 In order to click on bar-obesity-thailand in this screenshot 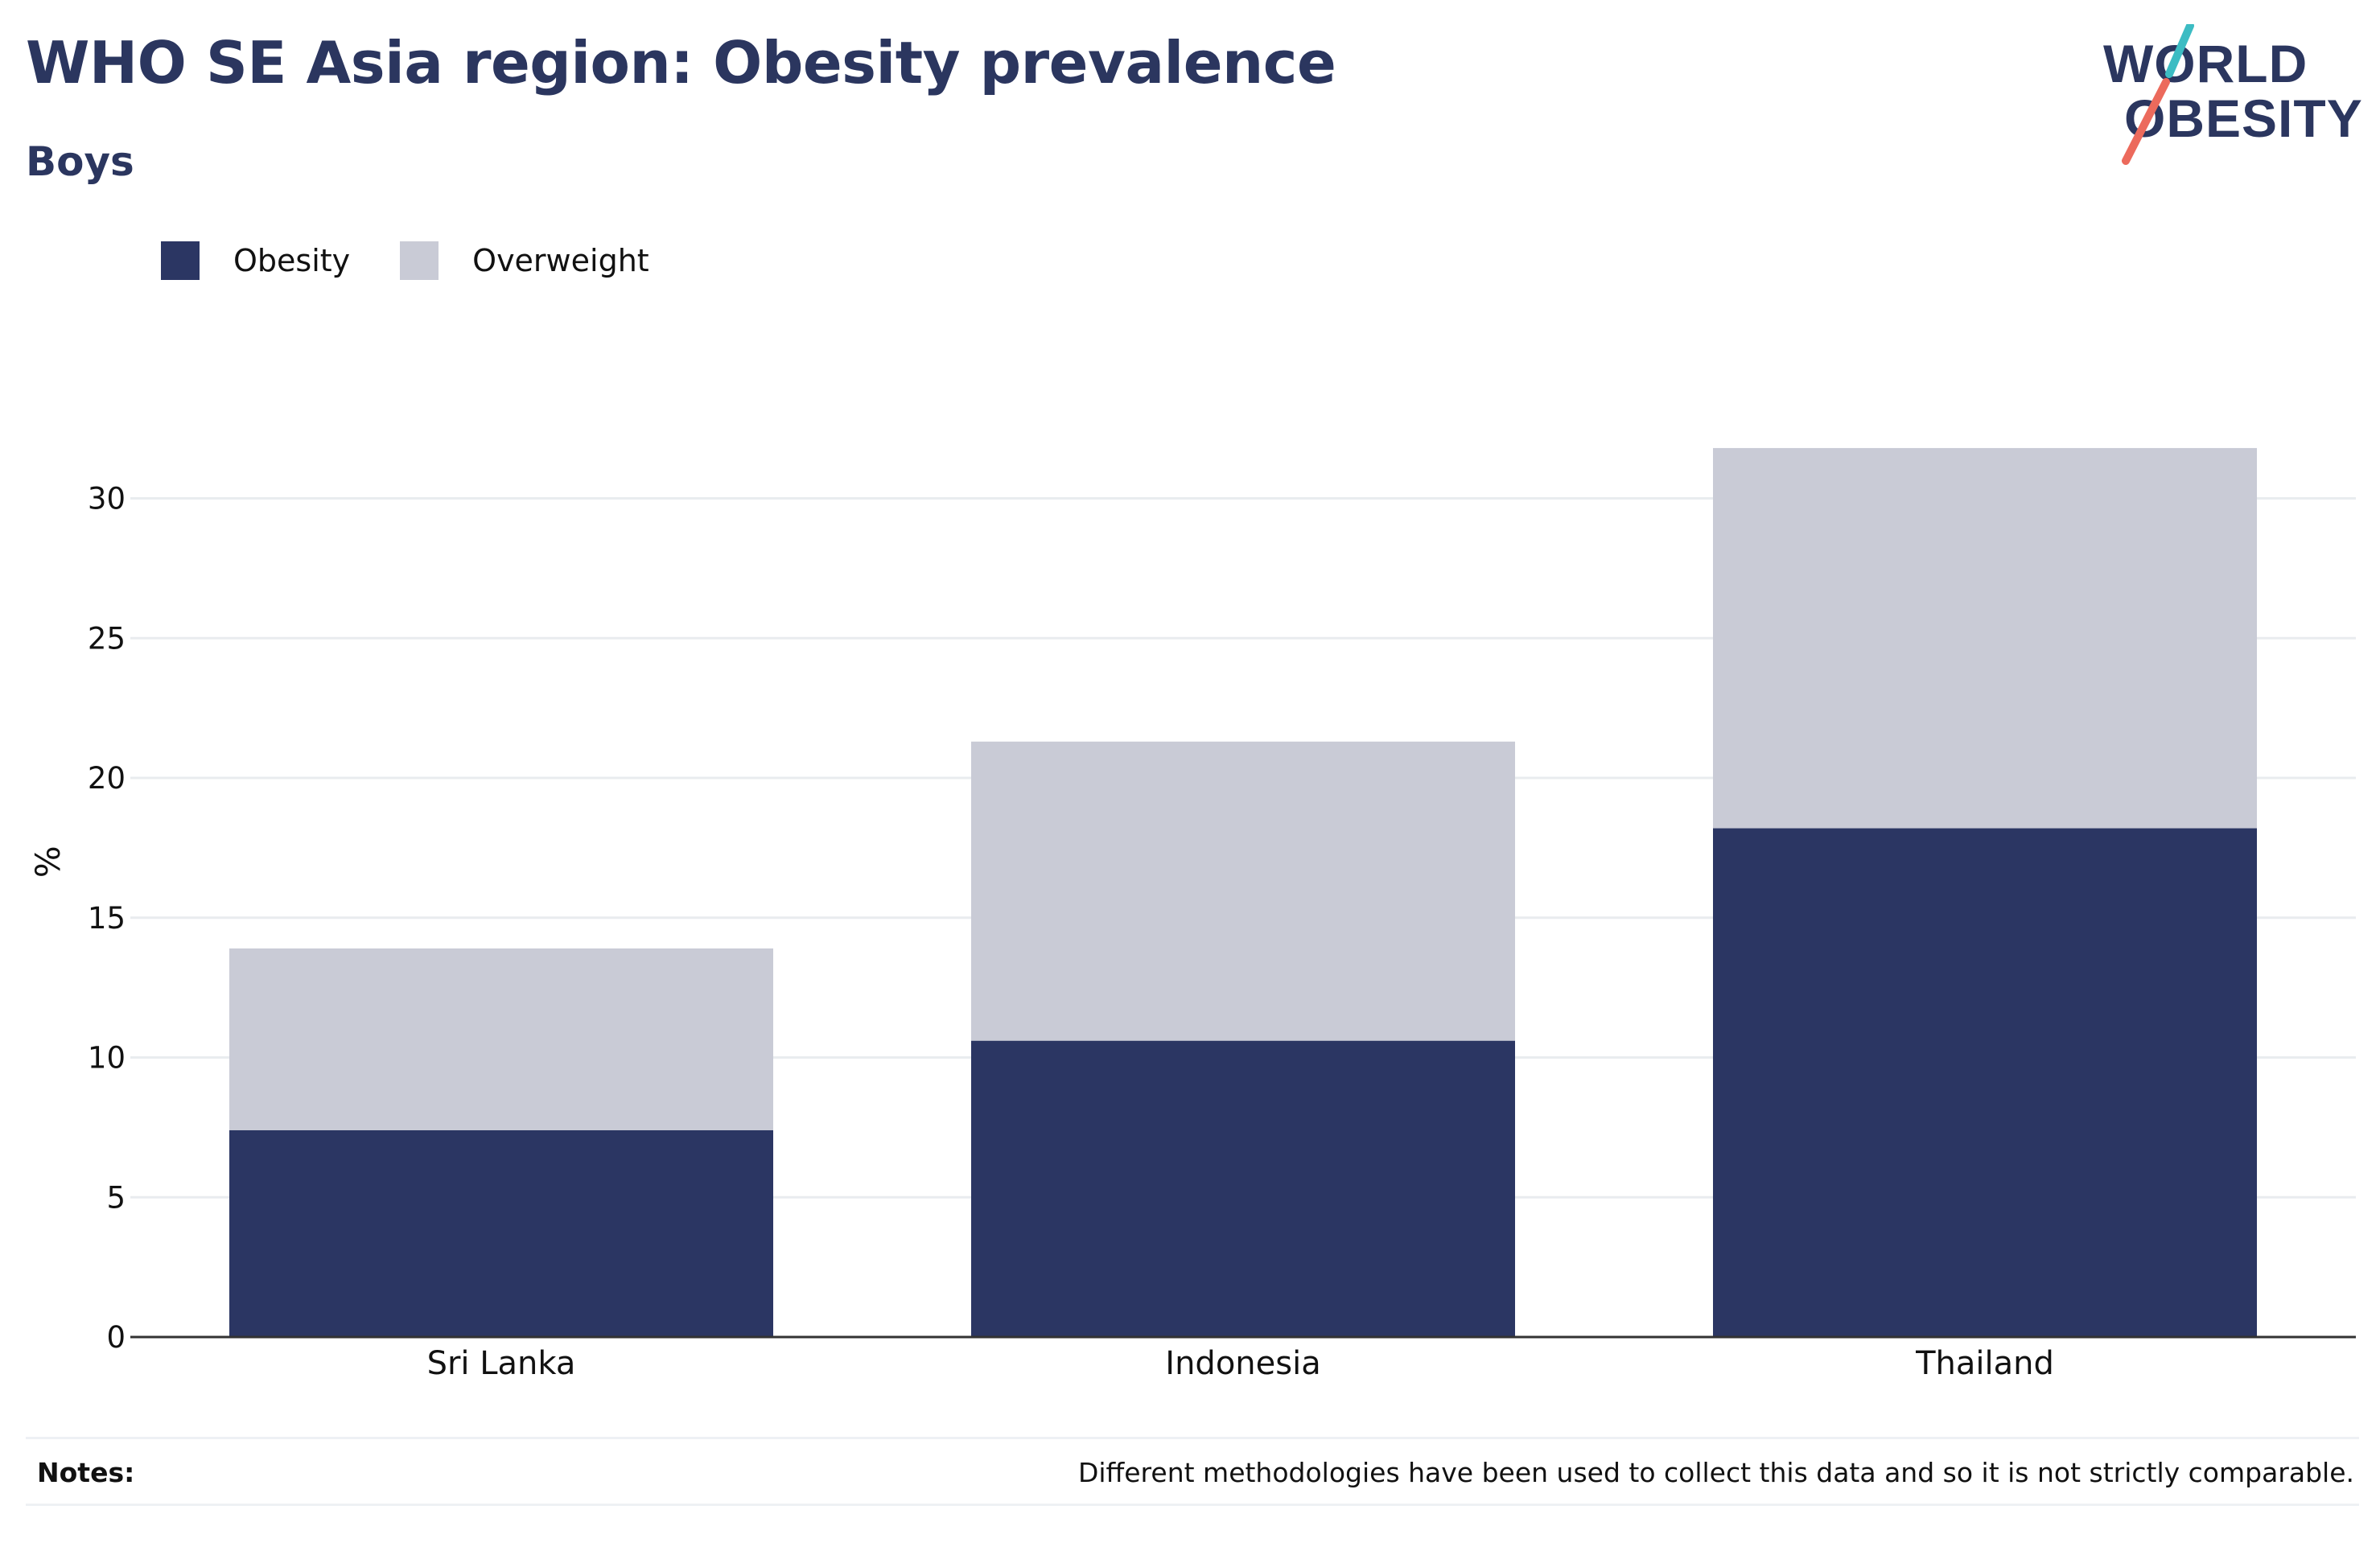, I will do `click(1985, 1082)`.